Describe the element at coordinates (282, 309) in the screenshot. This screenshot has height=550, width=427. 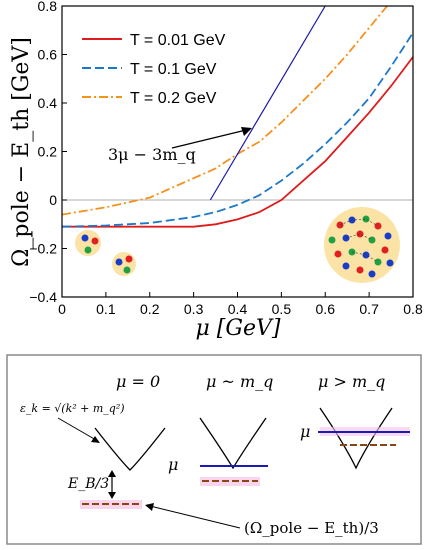
I see `x-tick-label: 0.5` at that location.